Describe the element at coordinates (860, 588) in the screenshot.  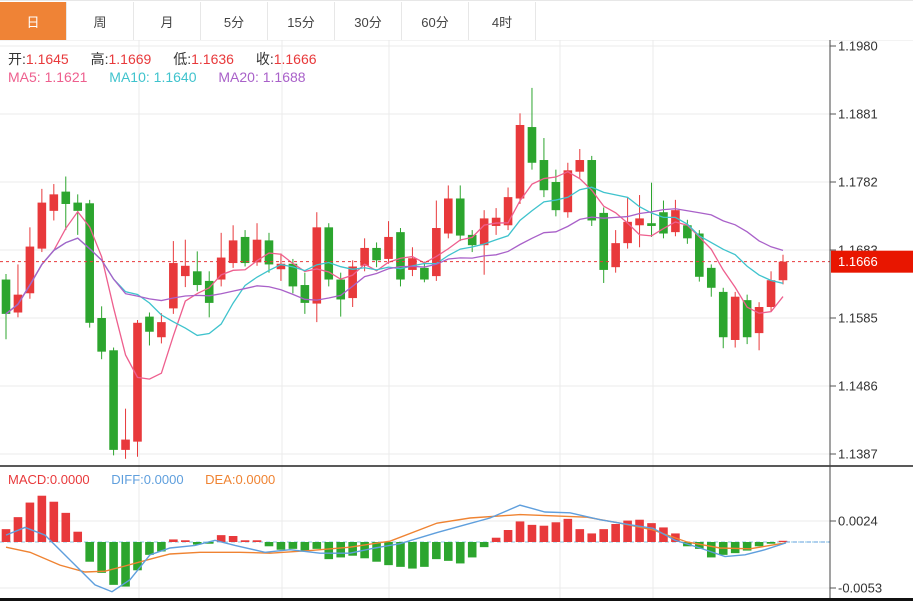
I see `macd-tick-label: -0.0053` at that location.